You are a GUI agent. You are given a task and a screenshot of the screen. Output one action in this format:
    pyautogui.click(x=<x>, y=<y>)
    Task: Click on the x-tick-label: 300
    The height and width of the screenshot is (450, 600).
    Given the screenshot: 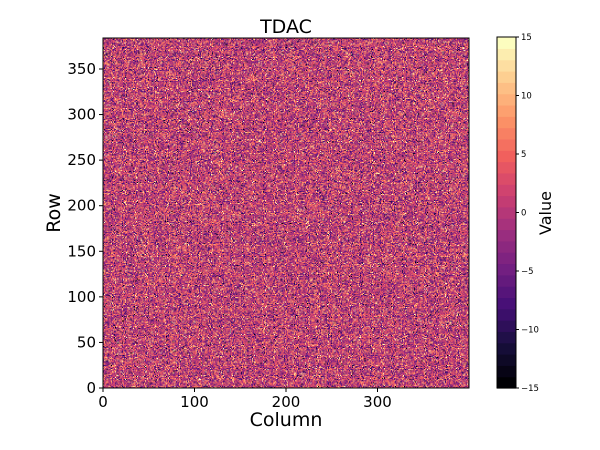 What is the action you would take?
    pyautogui.click(x=377, y=402)
    